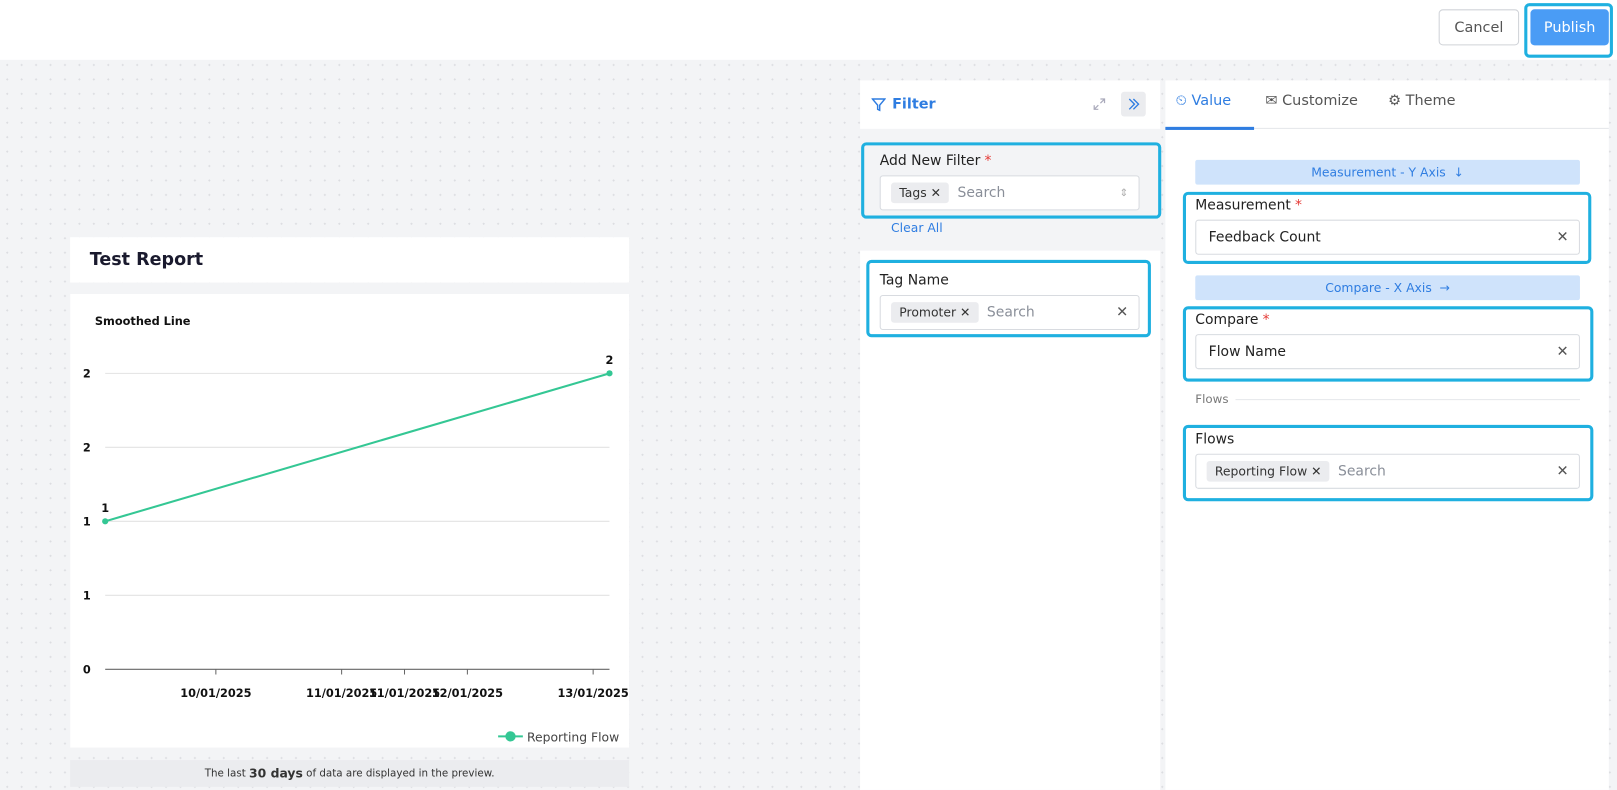 The height and width of the screenshot is (790, 1617). I want to click on axis-banner: Measurement - Y Axis ↓, so click(1387, 172).